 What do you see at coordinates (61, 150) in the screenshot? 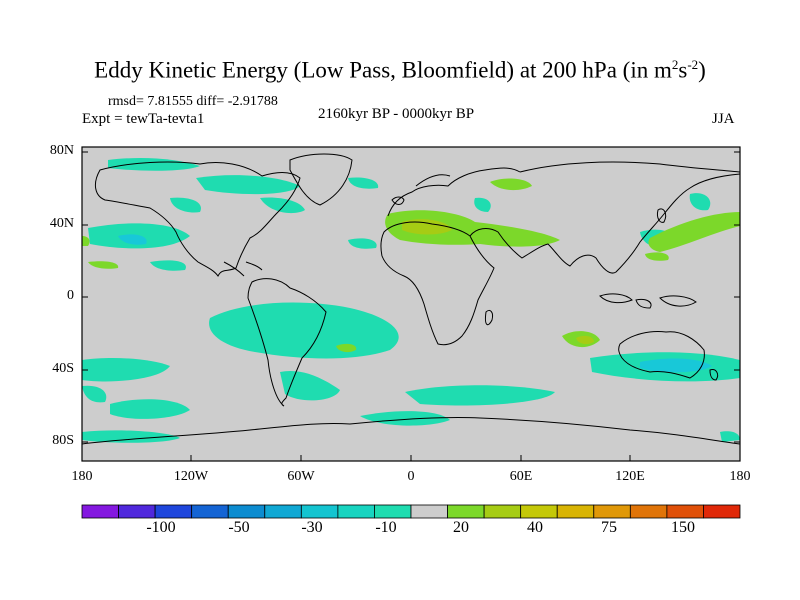
I see `lat-label-80n: 80N` at bounding box center [61, 150].